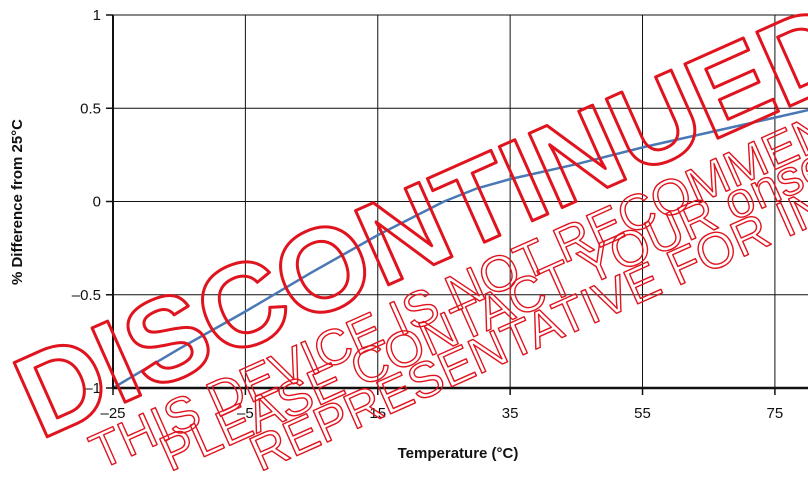  I want to click on x-tick-label: –5, so click(245, 413).